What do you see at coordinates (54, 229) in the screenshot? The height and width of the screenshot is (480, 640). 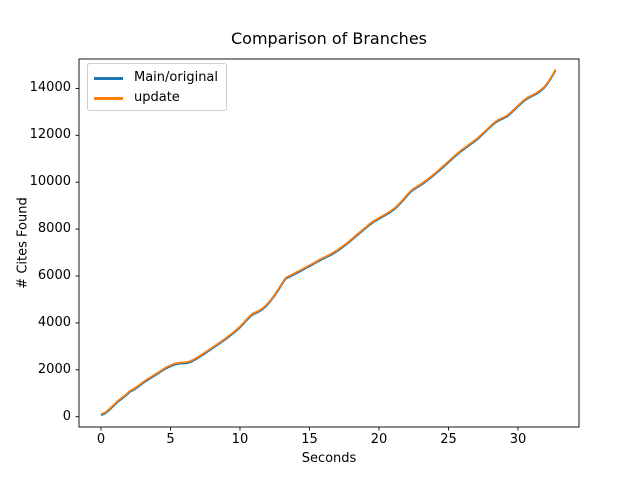 I see `y-tick-label: 8000` at bounding box center [54, 229].